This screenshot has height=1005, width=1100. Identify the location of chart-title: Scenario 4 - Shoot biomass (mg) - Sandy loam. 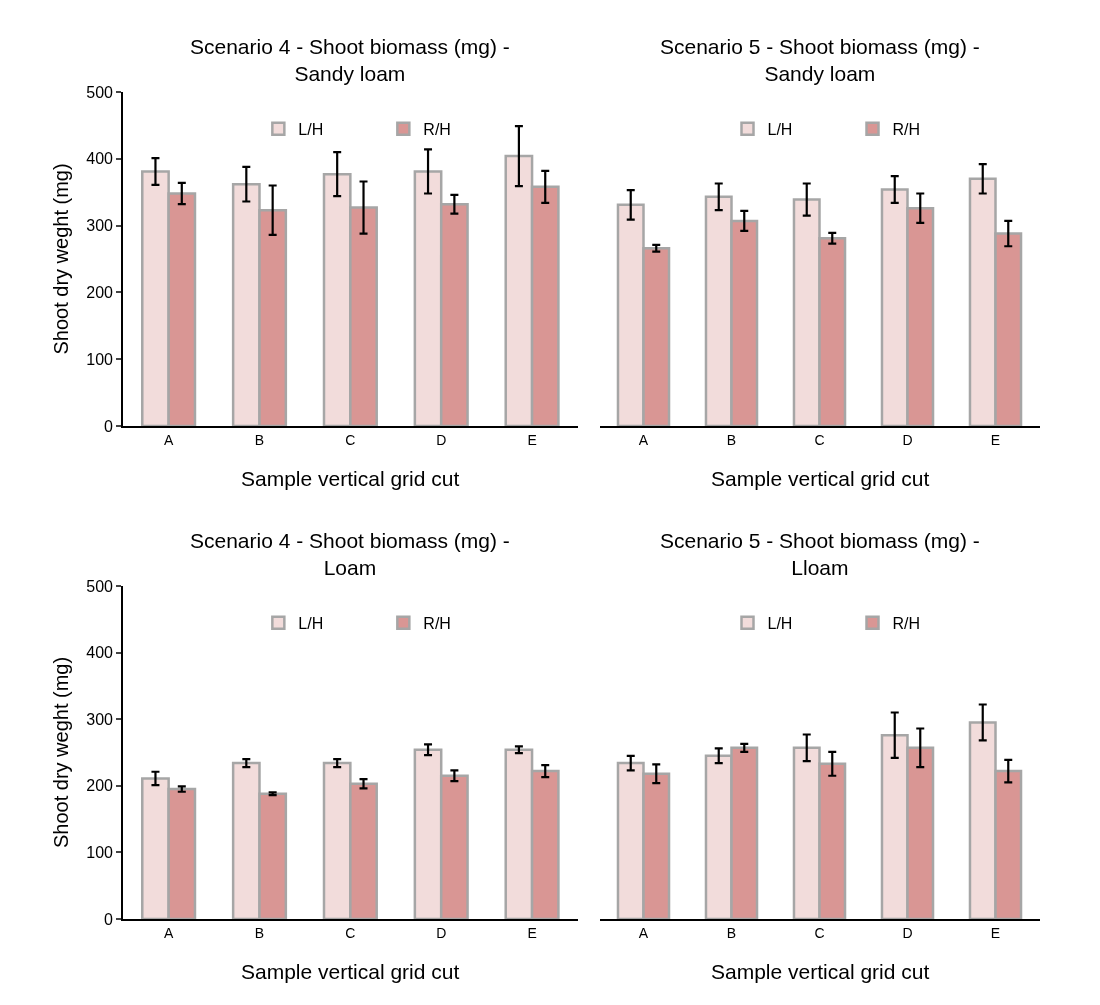
(350, 60).